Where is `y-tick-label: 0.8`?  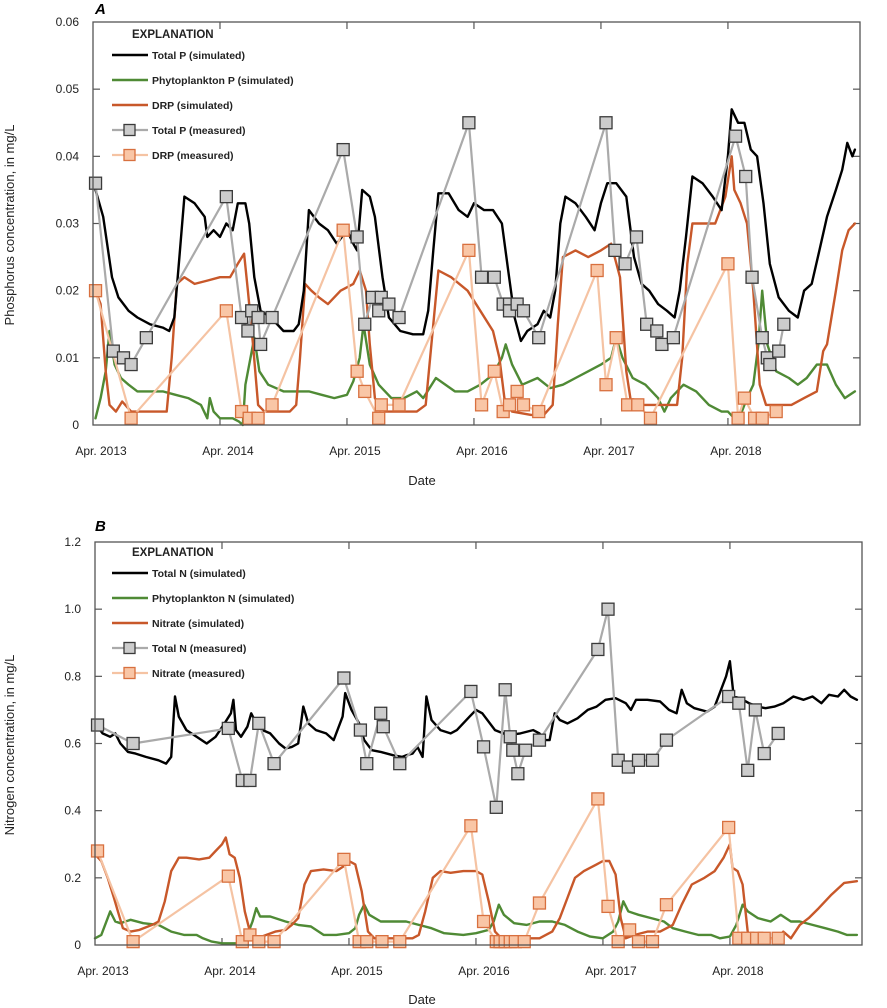 y-tick-label: 0.8 is located at coordinates (72, 676).